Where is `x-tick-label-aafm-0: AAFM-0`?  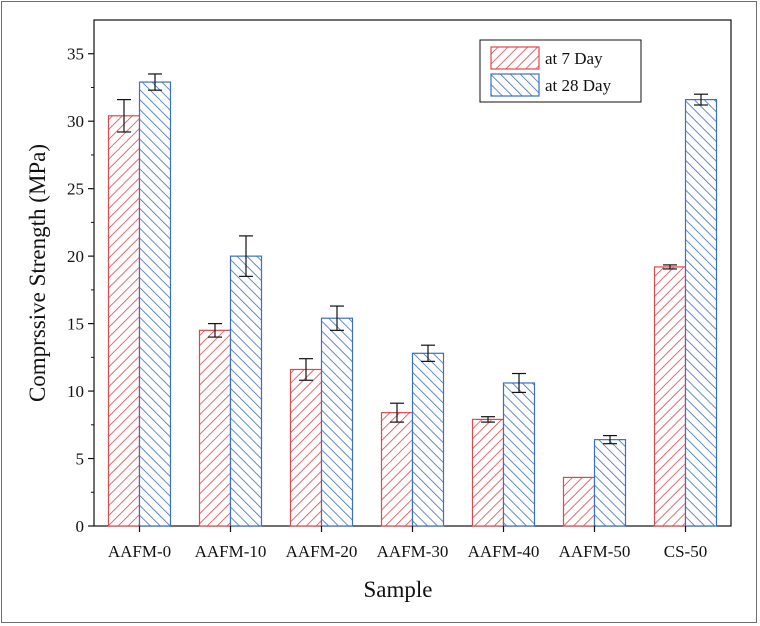
x-tick-label-aafm-0: AAFM-0 is located at coordinates (139, 551).